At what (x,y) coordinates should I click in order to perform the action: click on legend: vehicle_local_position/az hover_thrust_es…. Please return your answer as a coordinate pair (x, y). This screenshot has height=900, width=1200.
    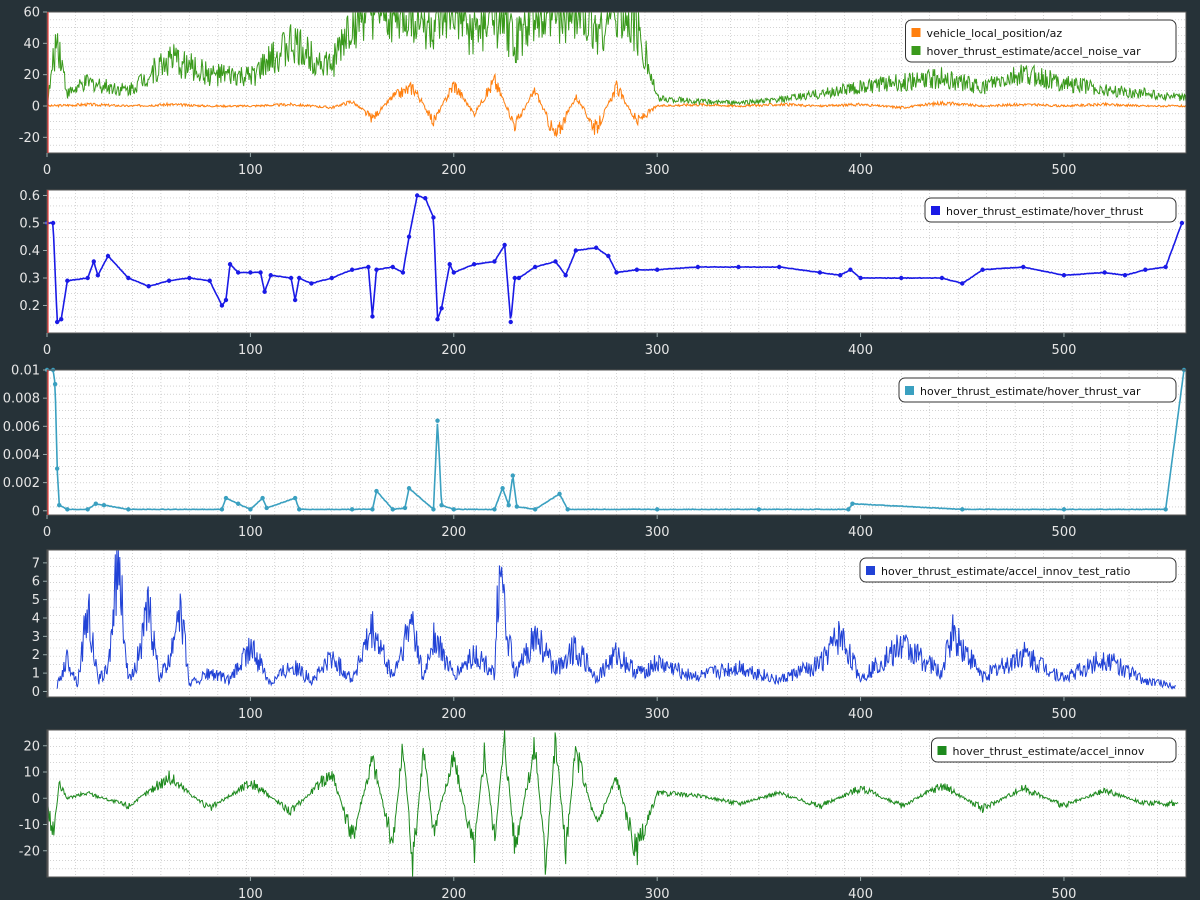
    Looking at the image, I should click on (1041, 41).